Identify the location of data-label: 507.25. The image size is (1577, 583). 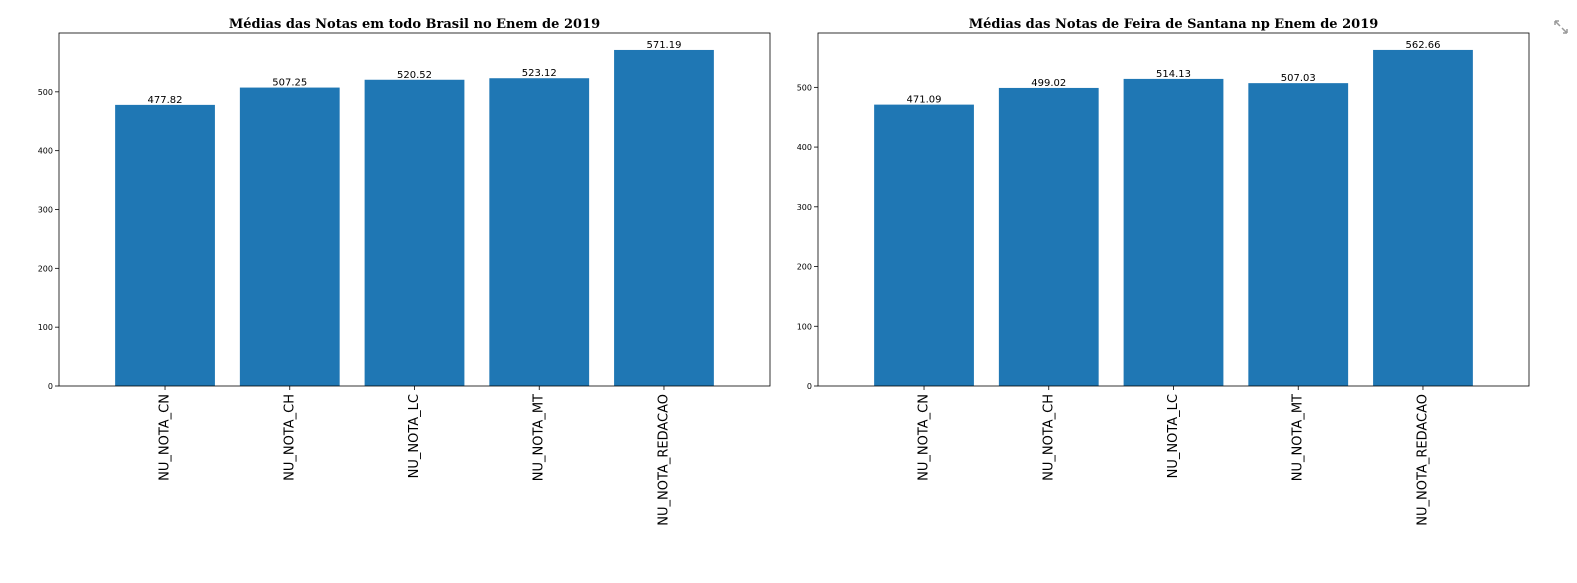
(289, 83).